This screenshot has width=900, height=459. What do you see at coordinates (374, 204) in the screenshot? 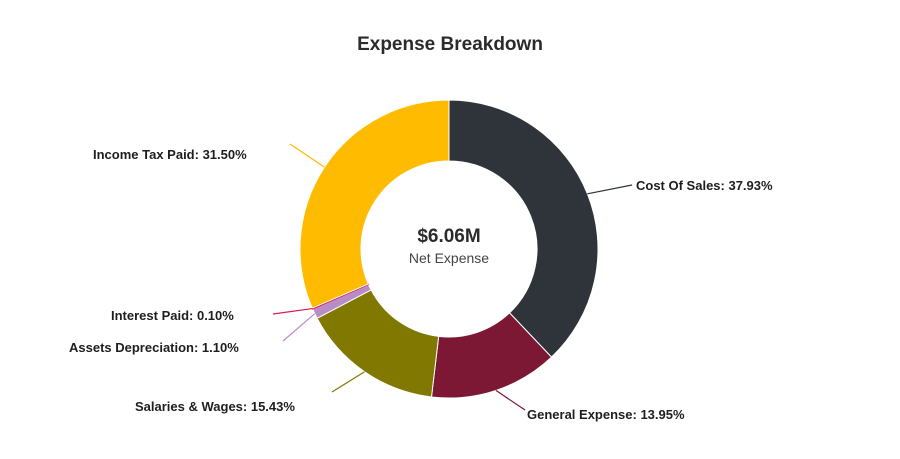
I see `slice-income-tax-paid` at bounding box center [374, 204].